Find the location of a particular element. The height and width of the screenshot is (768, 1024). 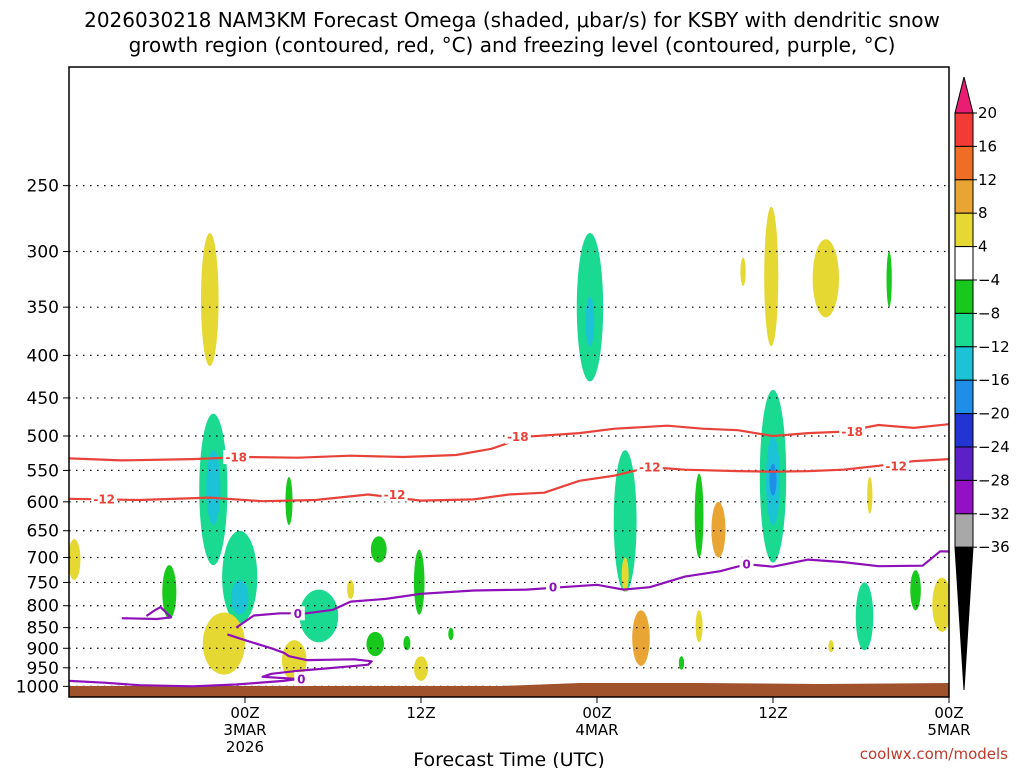

cell-t-pos is located at coordinates (641, 638).